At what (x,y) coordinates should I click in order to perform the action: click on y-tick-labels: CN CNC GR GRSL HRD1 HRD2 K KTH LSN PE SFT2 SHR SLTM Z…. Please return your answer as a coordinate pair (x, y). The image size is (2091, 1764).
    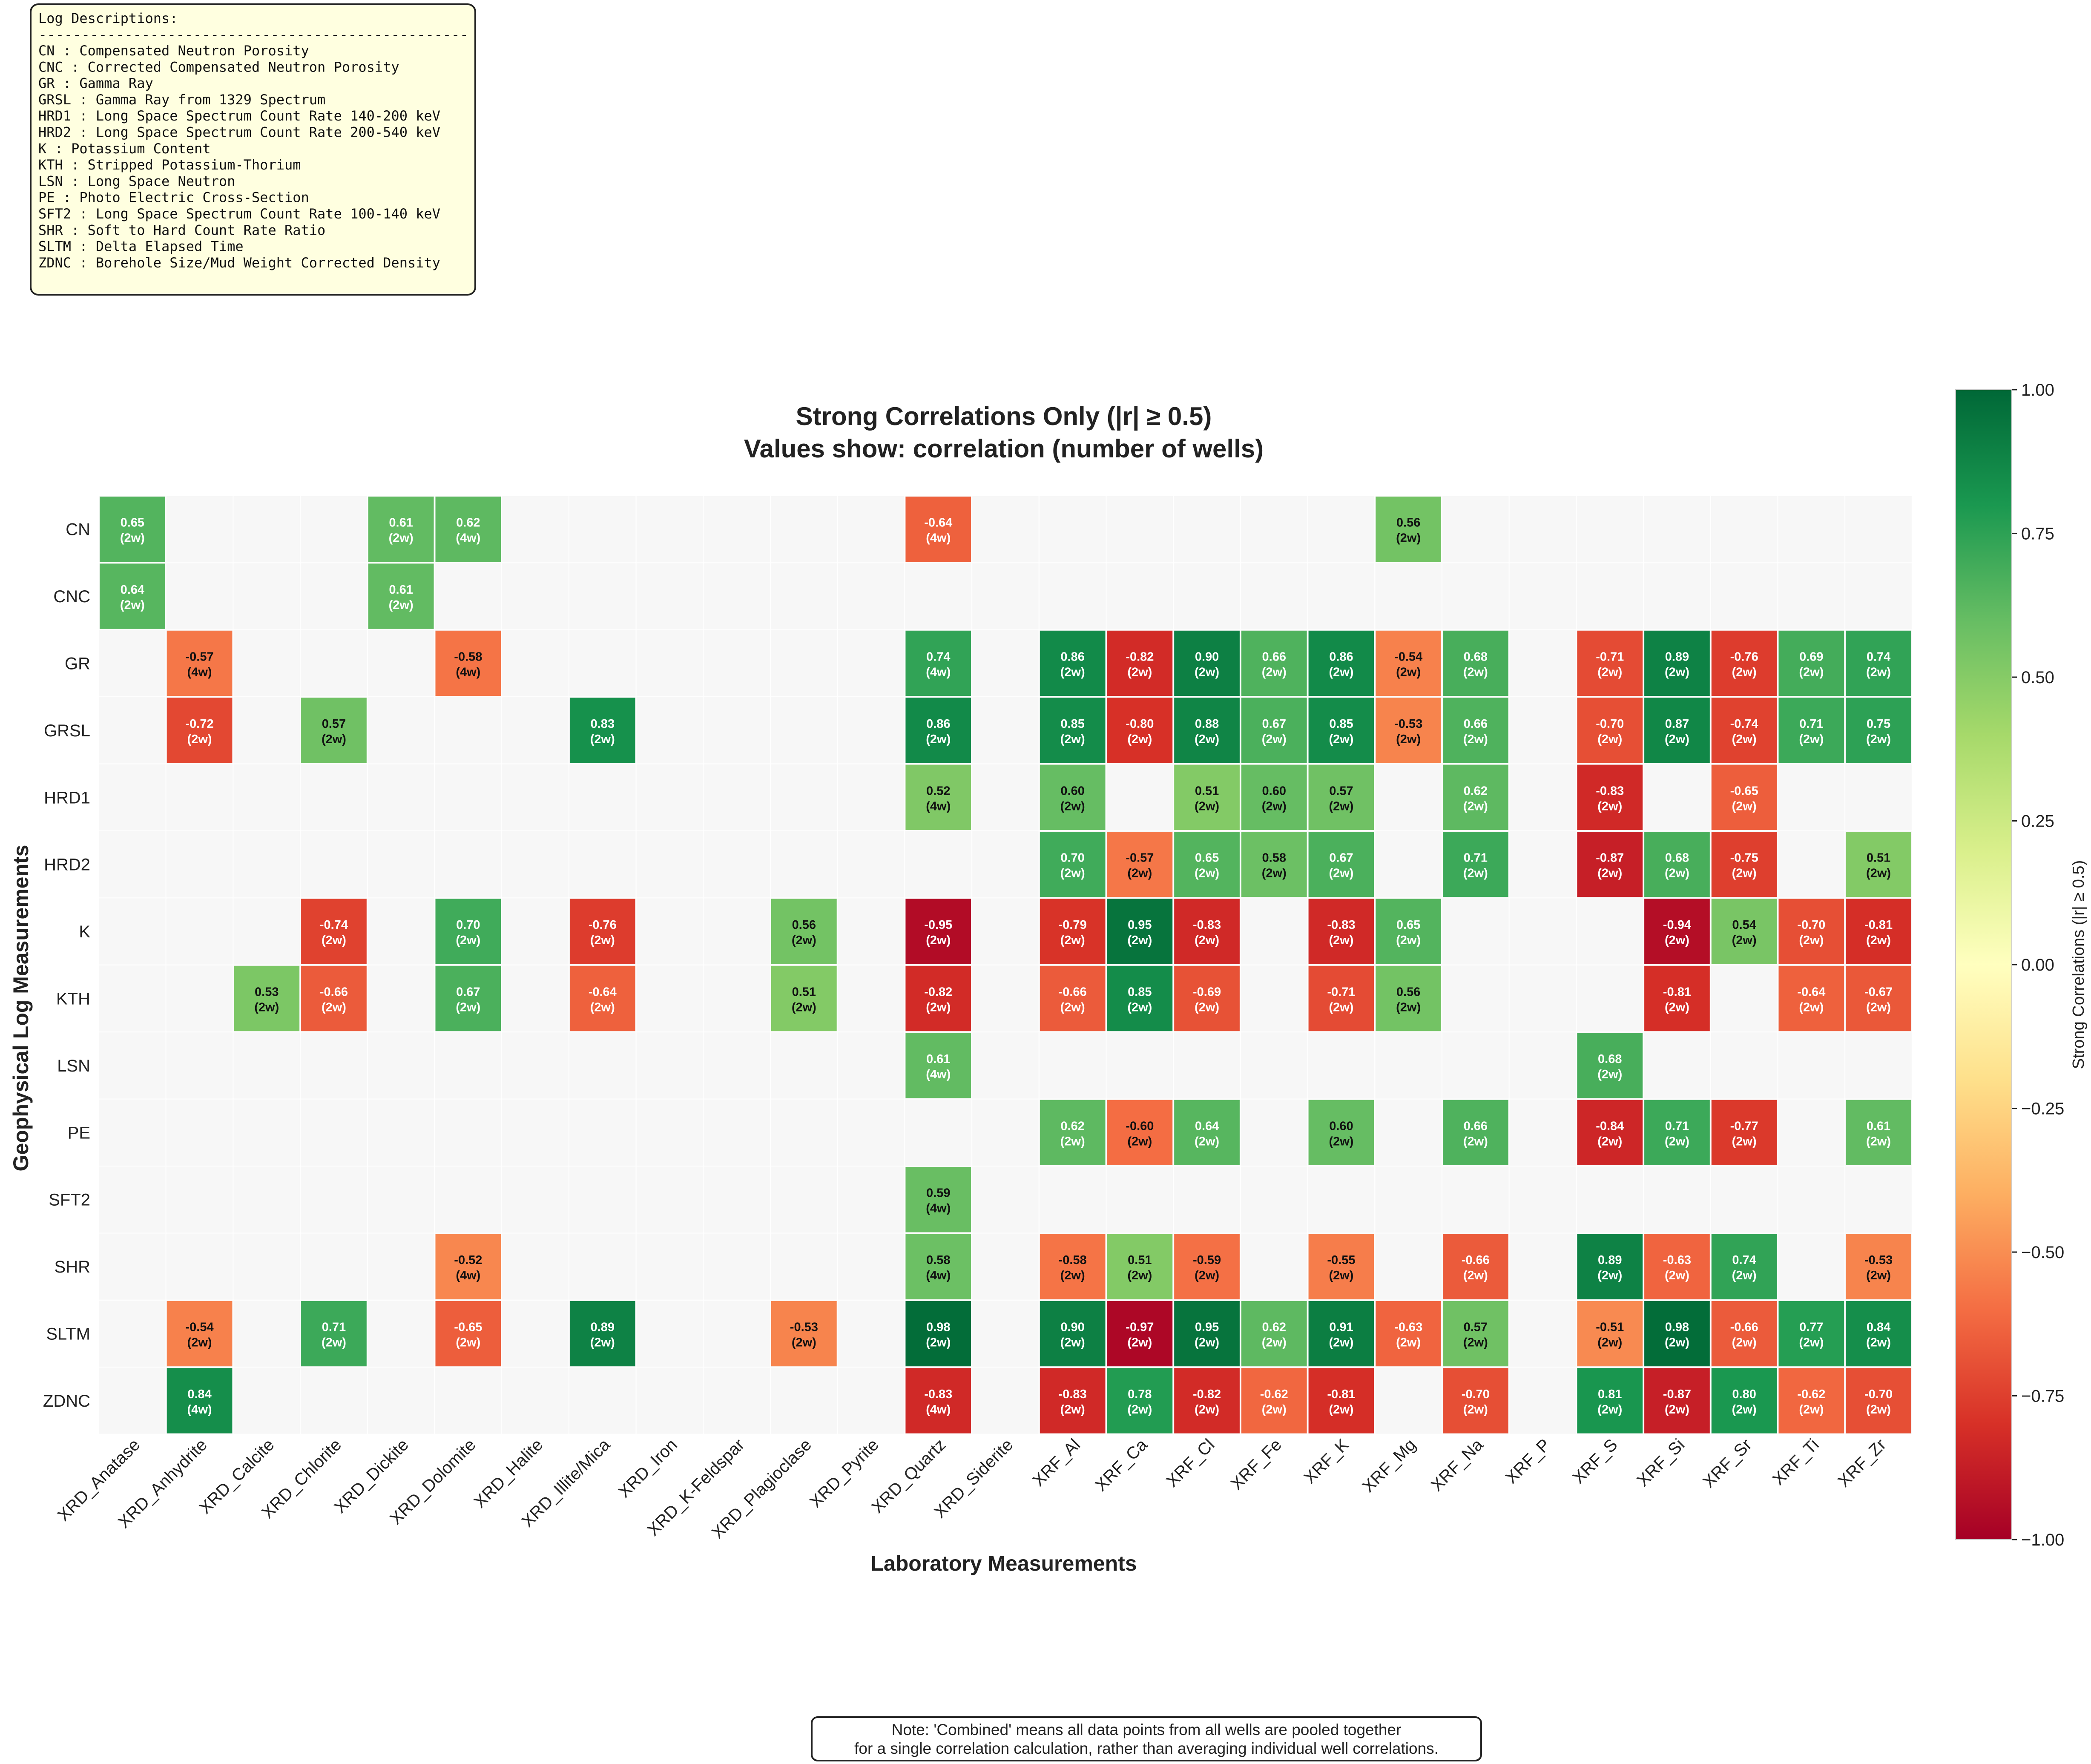
    Looking at the image, I should click on (66, 965).